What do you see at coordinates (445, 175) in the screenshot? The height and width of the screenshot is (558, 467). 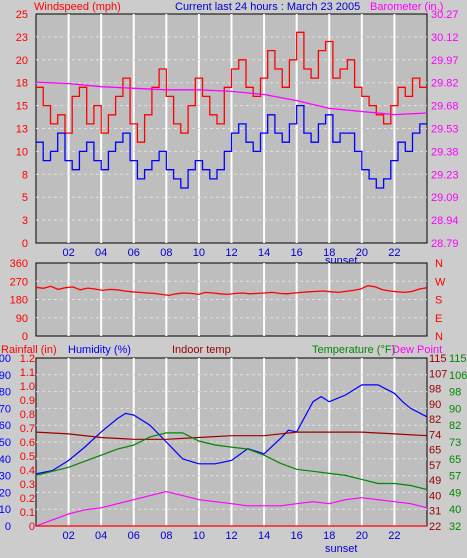 I see `baro-right-tick: 29.23` at bounding box center [445, 175].